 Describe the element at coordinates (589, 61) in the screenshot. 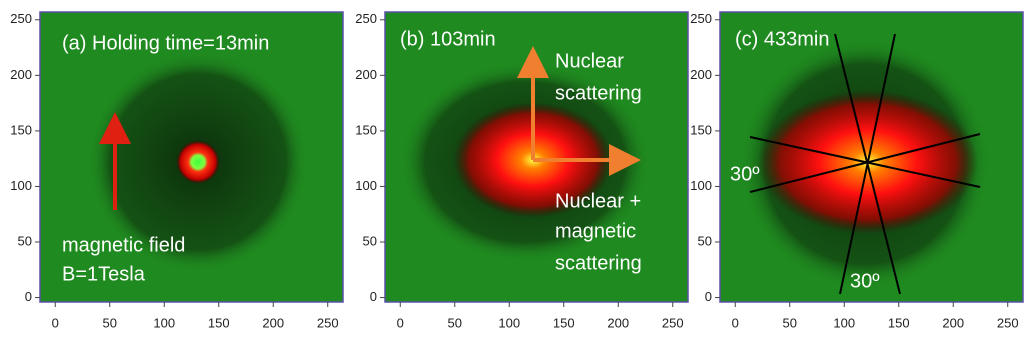

I see `annotation: Nuclear` at that location.